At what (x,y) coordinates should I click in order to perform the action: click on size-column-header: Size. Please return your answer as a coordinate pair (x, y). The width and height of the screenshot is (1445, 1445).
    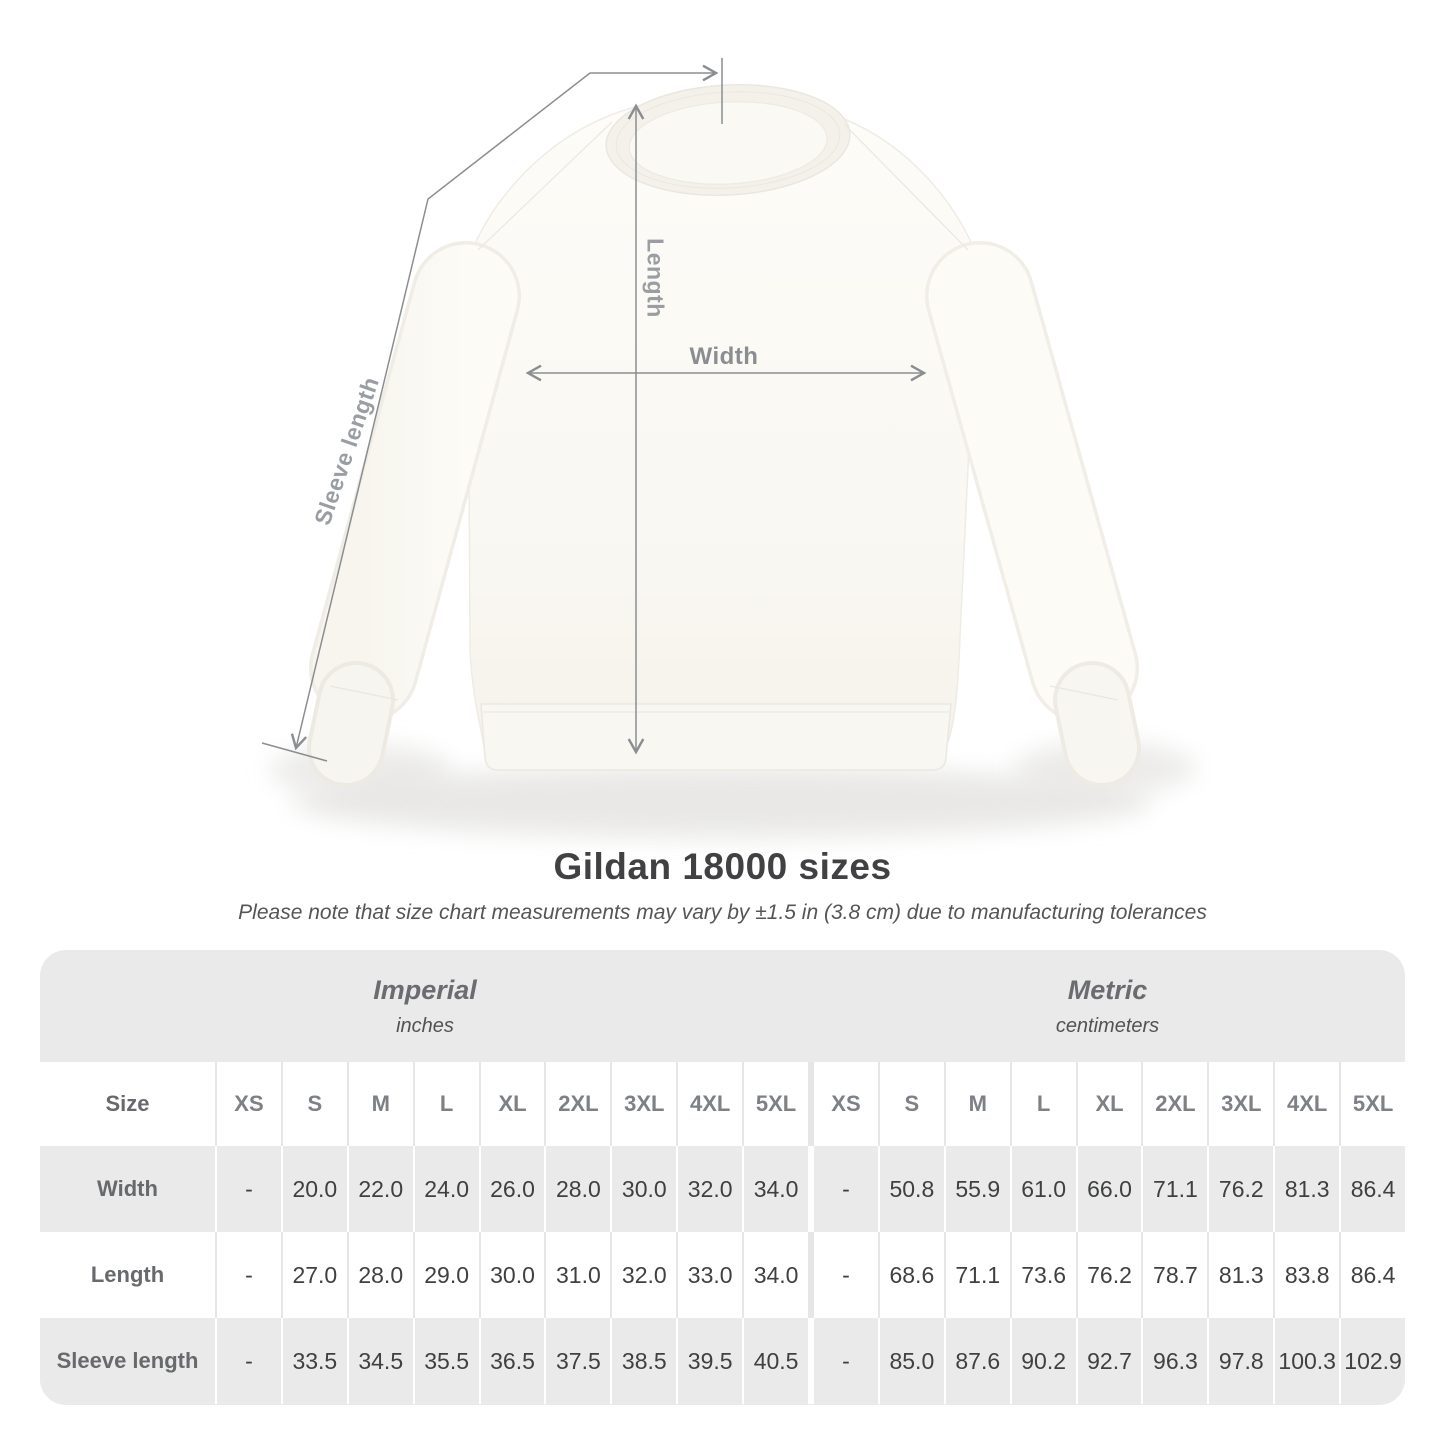
    Looking at the image, I should click on (127, 1103).